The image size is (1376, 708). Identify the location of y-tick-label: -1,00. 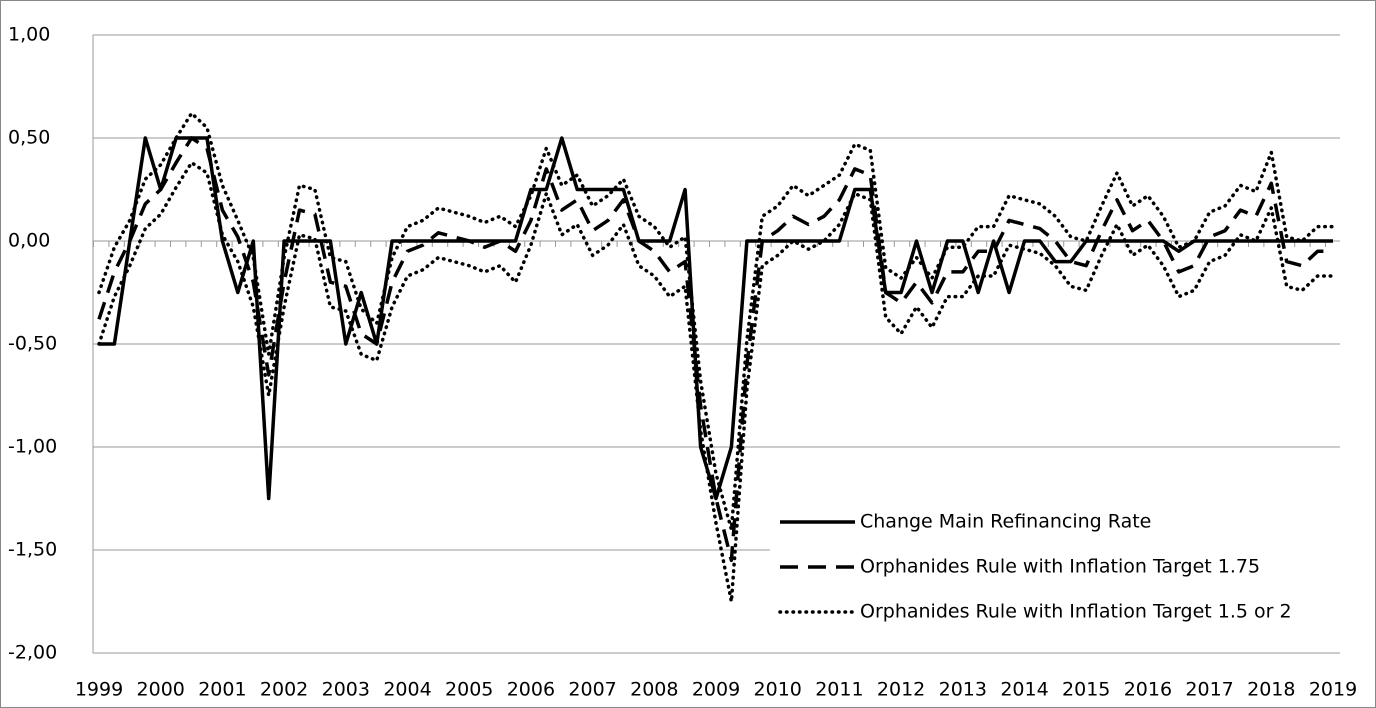
(32, 447).